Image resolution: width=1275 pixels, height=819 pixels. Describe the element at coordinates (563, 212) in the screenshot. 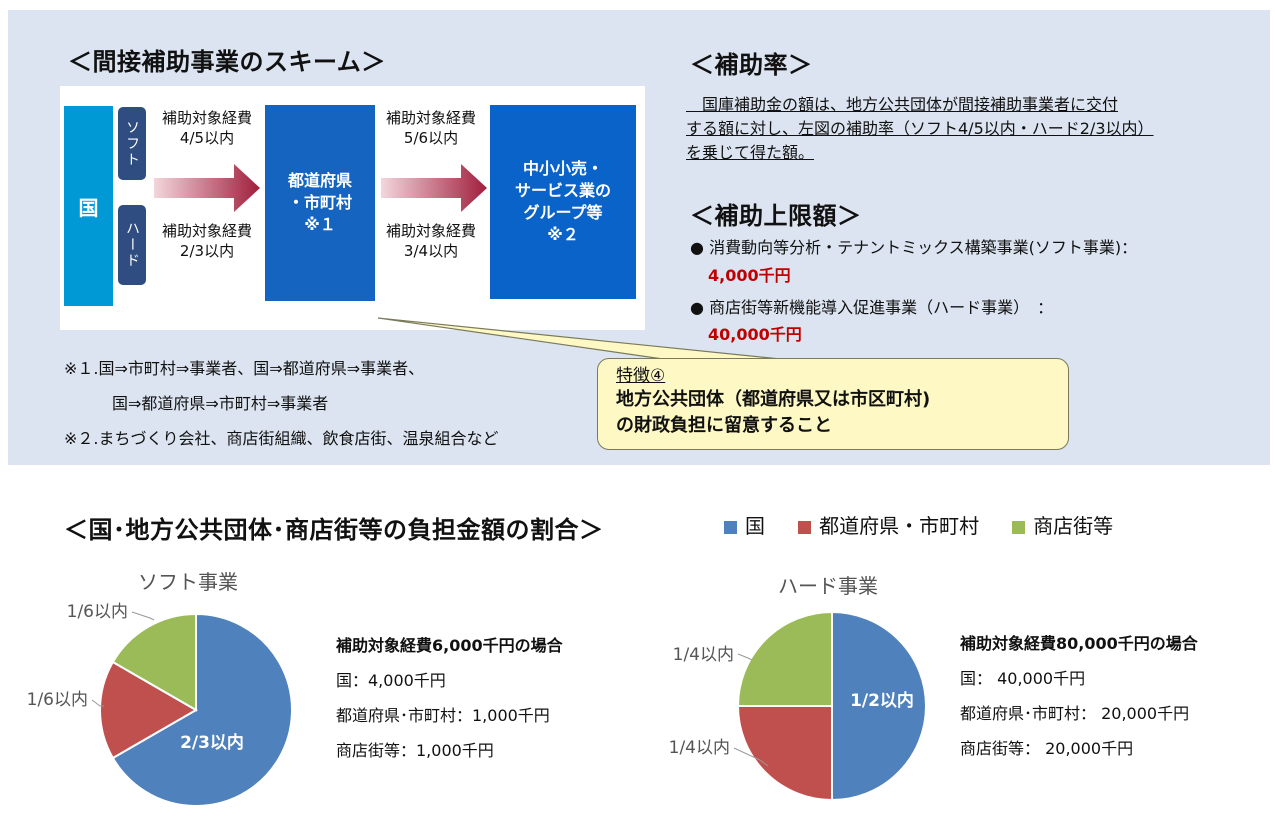

I see `retail-group-label-3: グループ等` at that location.